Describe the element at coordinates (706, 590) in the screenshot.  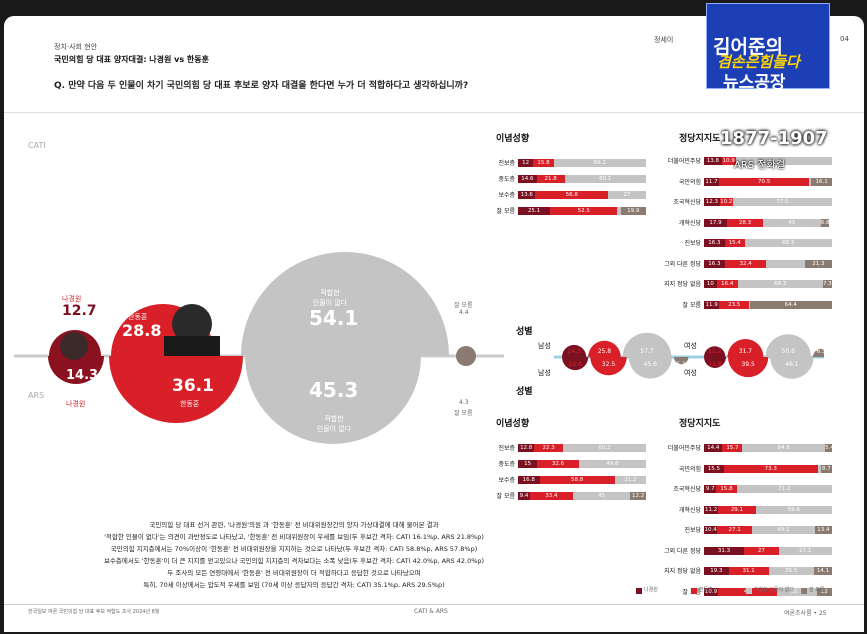
I see `legend-label: 한동훈` at that location.